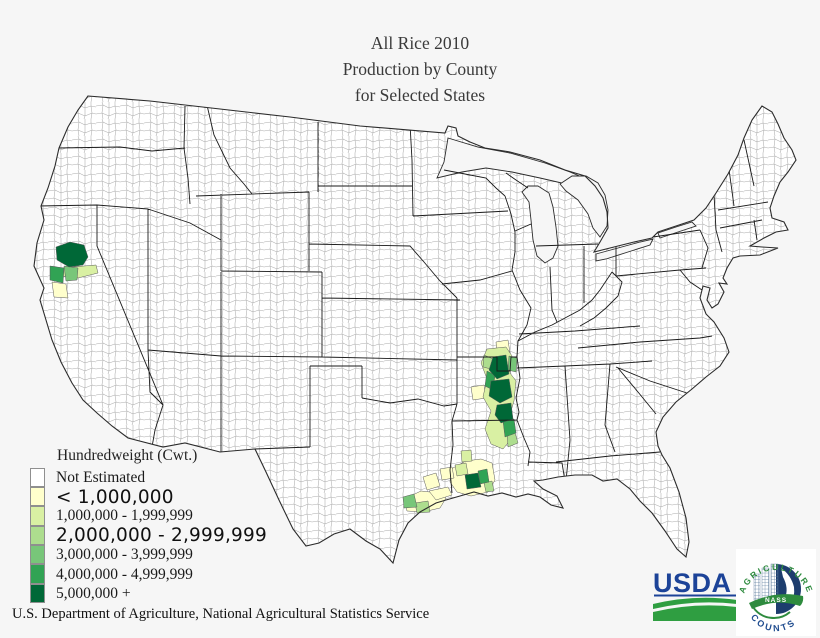  I want to click on lake-ontario-shape, so click(677, 230).